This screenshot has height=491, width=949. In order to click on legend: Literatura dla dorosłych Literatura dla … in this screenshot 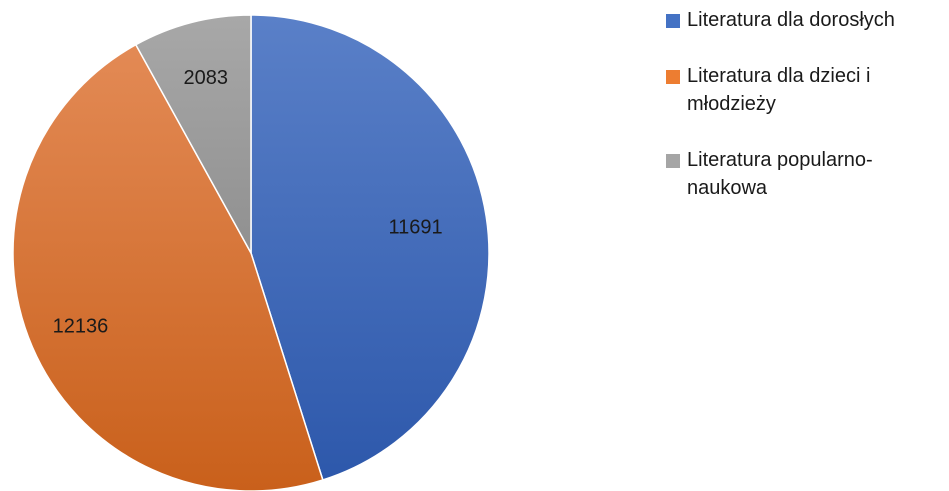, I will do `click(807, 118)`.